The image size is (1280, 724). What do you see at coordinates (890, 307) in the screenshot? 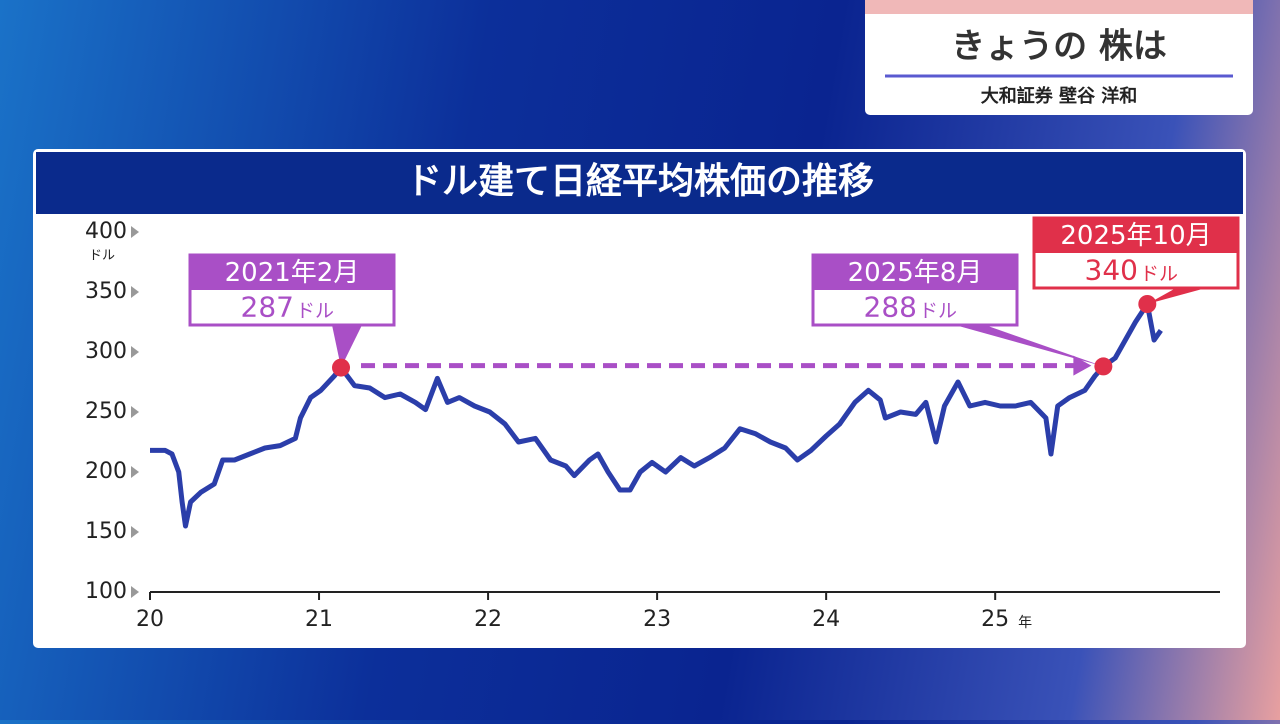
I see `callout-value: 288` at bounding box center [890, 307].